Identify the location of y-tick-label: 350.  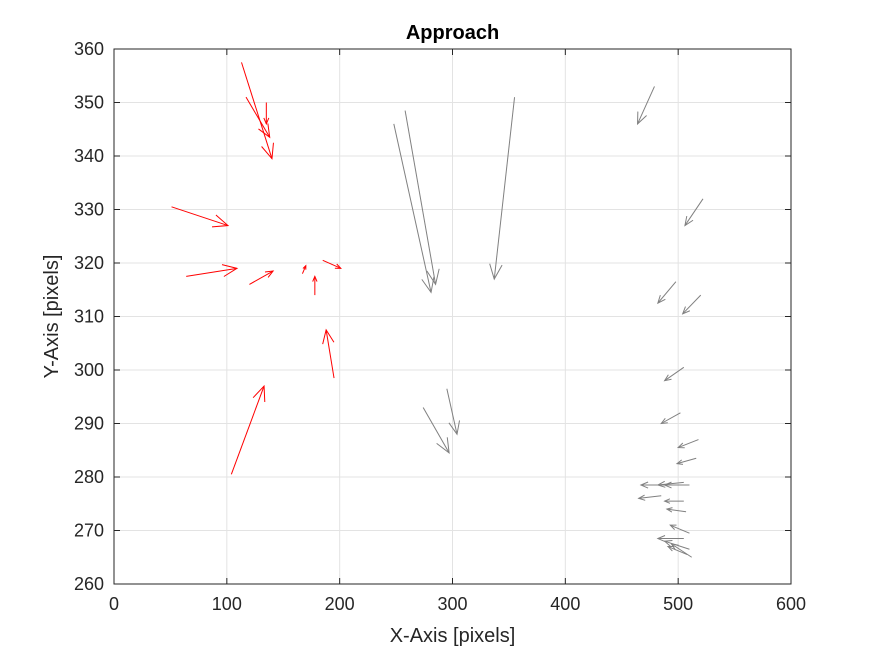
(89, 103).